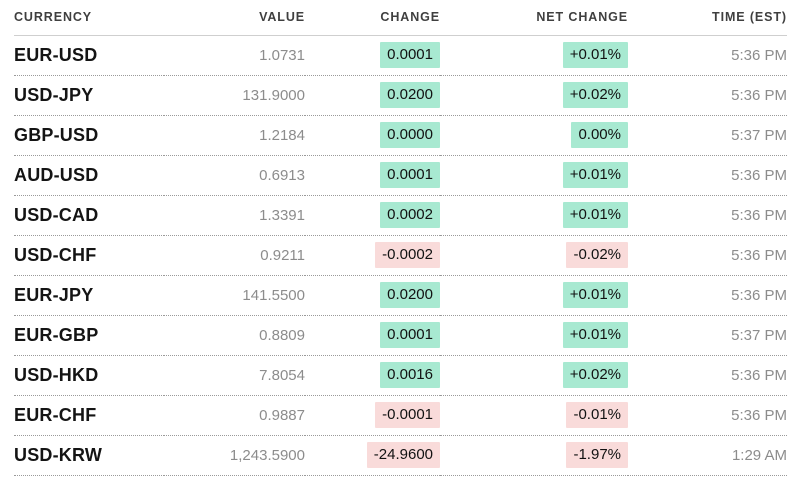 This screenshot has width=800, height=481. I want to click on table-row: USD-CAD 1.3391 0.0002 +0.01% 5:36 PM, so click(400, 215).